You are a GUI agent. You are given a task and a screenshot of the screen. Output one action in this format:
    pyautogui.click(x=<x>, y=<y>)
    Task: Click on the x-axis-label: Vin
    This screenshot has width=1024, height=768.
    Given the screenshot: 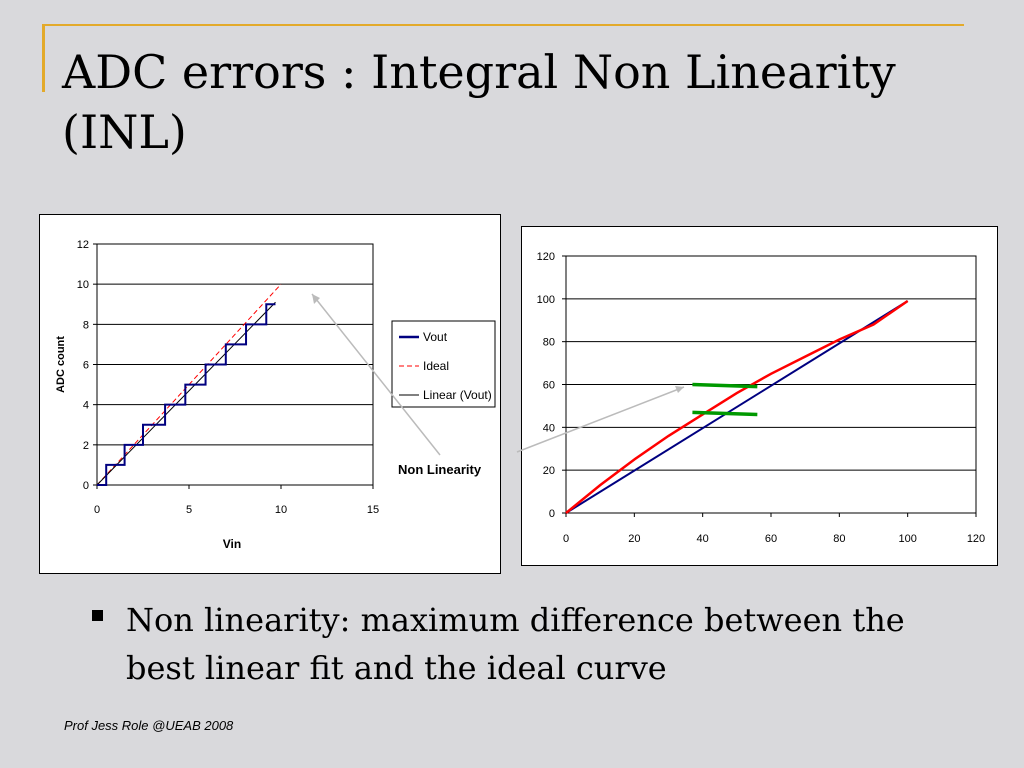 What is the action you would take?
    pyautogui.click(x=232, y=544)
    